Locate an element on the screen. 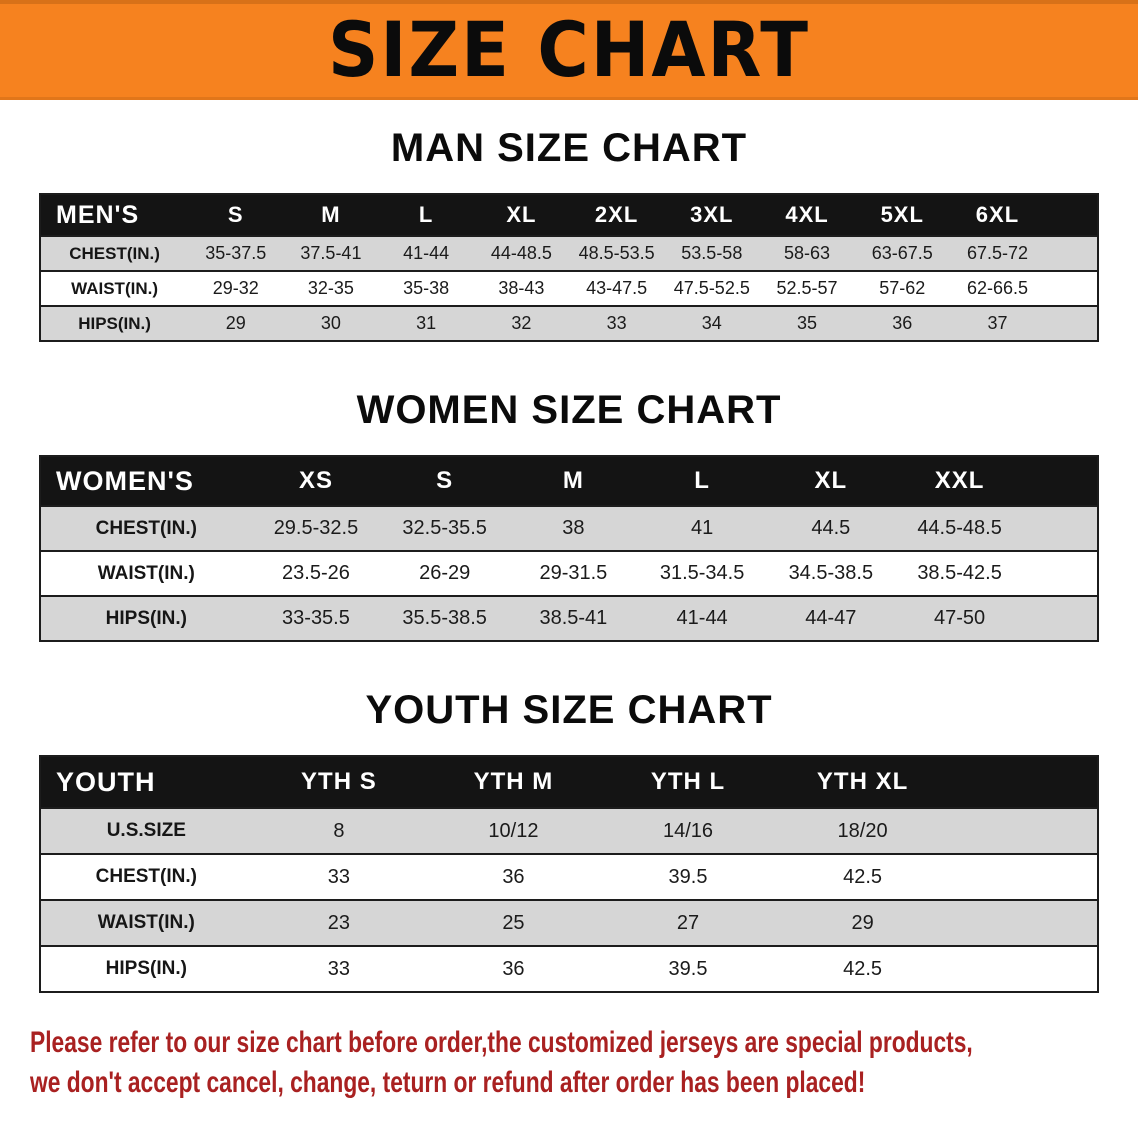  women-size-header: L is located at coordinates (702, 481).